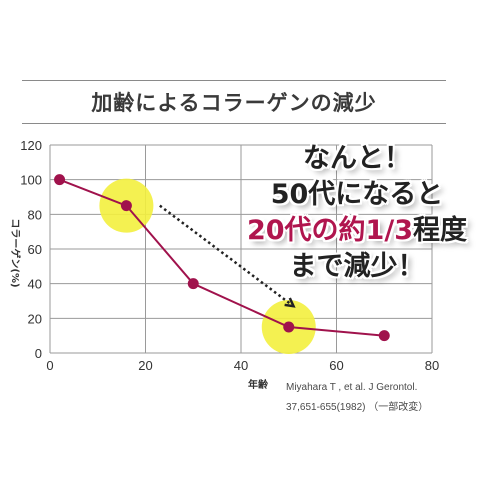  What do you see at coordinates (31, 145) in the screenshot?
I see `y-tick-label: 120` at bounding box center [31, 145].